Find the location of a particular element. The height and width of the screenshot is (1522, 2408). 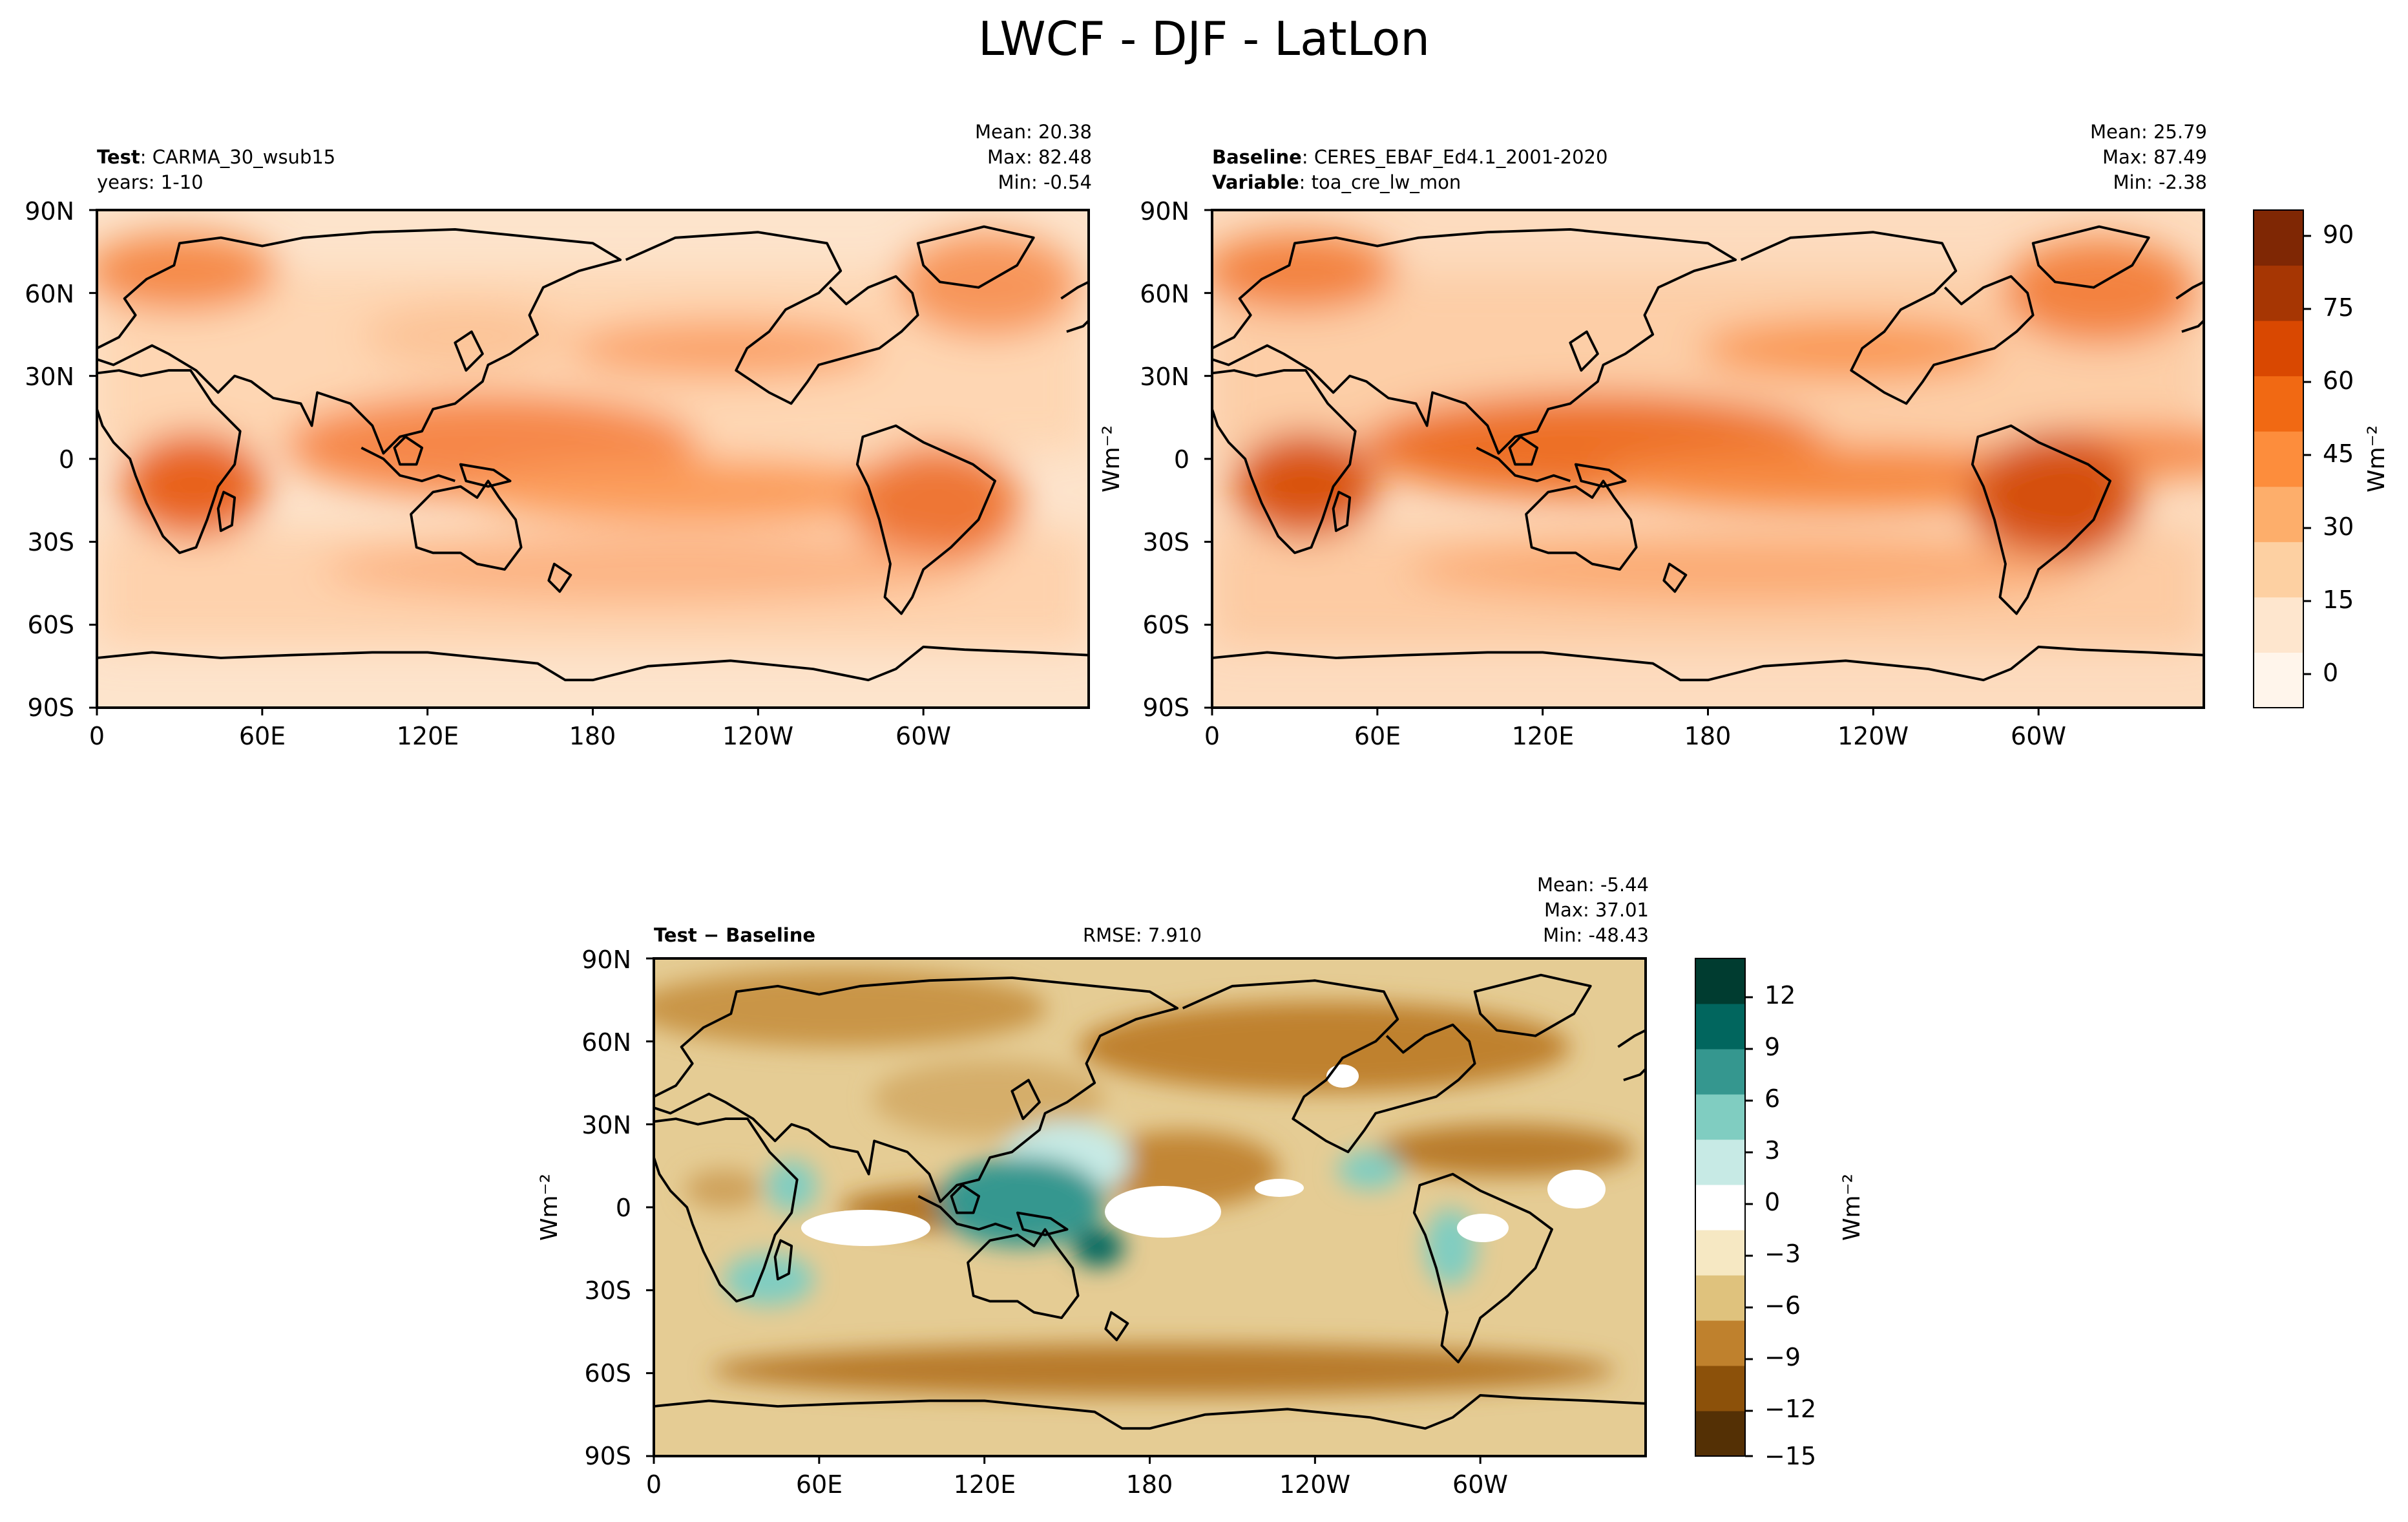

test-panel-label: Test: CARMA_30_wsub15 is located at coordinates (216, 157).